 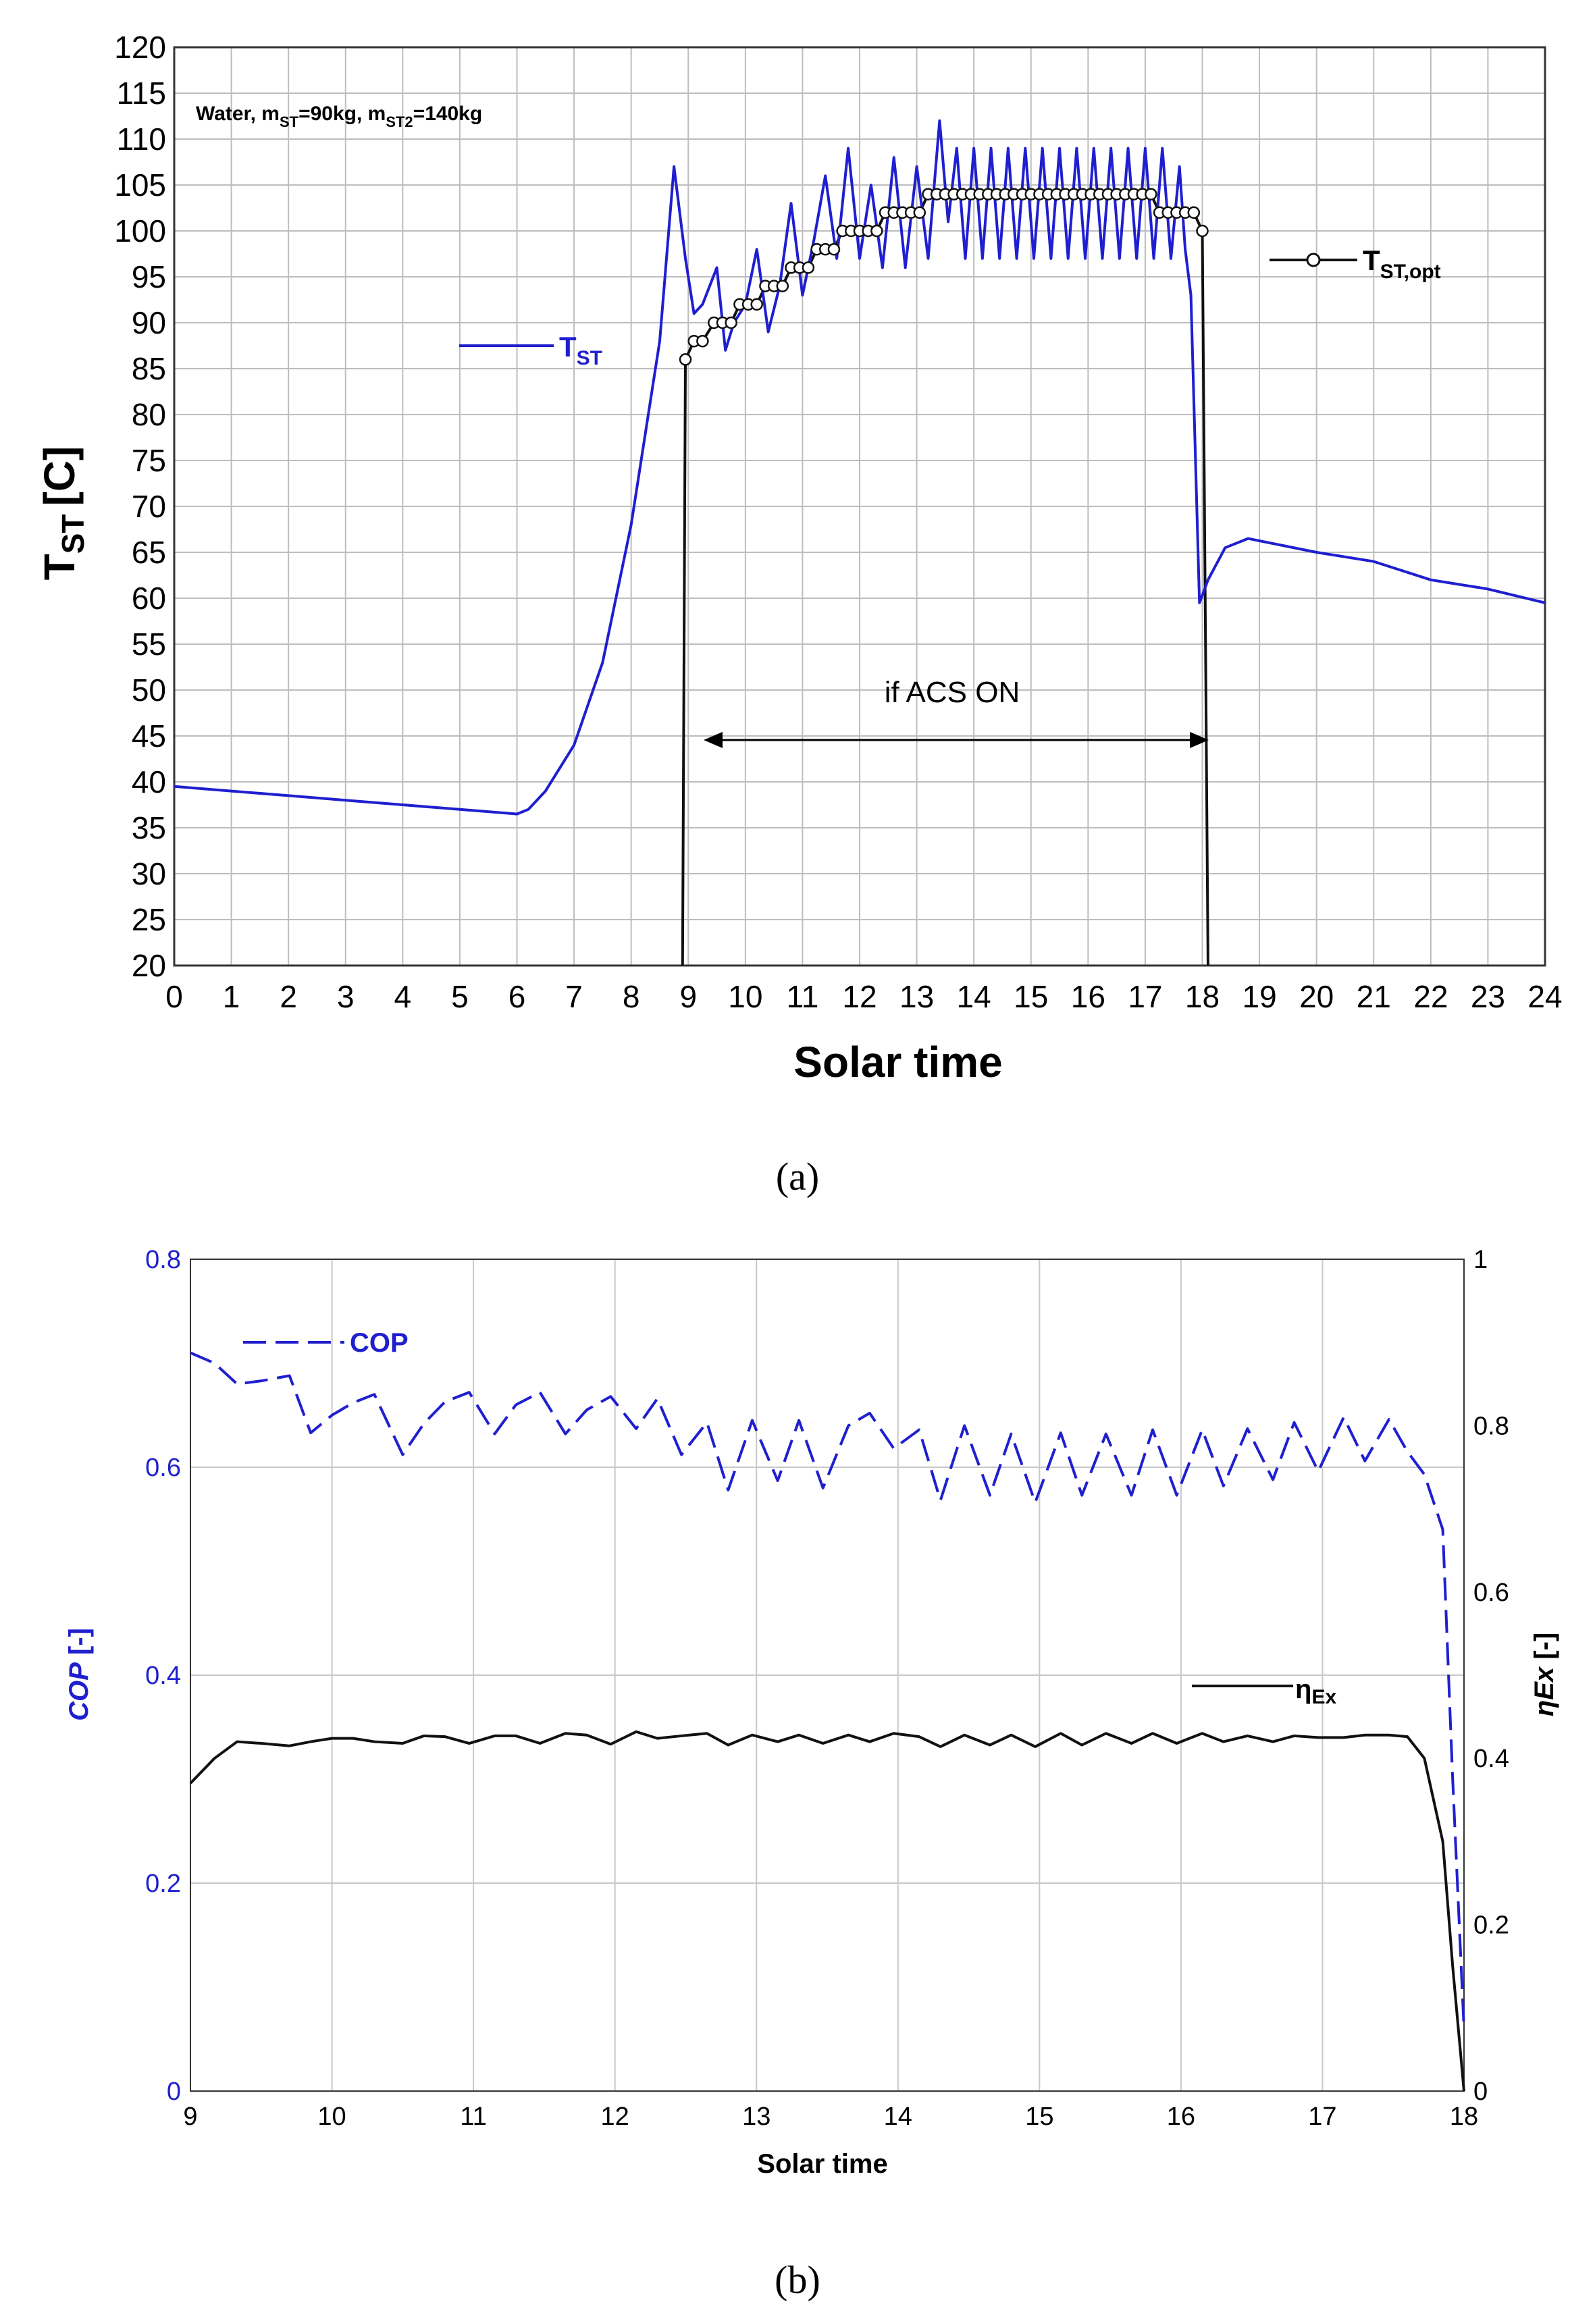 I want to click on y-tick-label: 70, so click(x=149, y=507).